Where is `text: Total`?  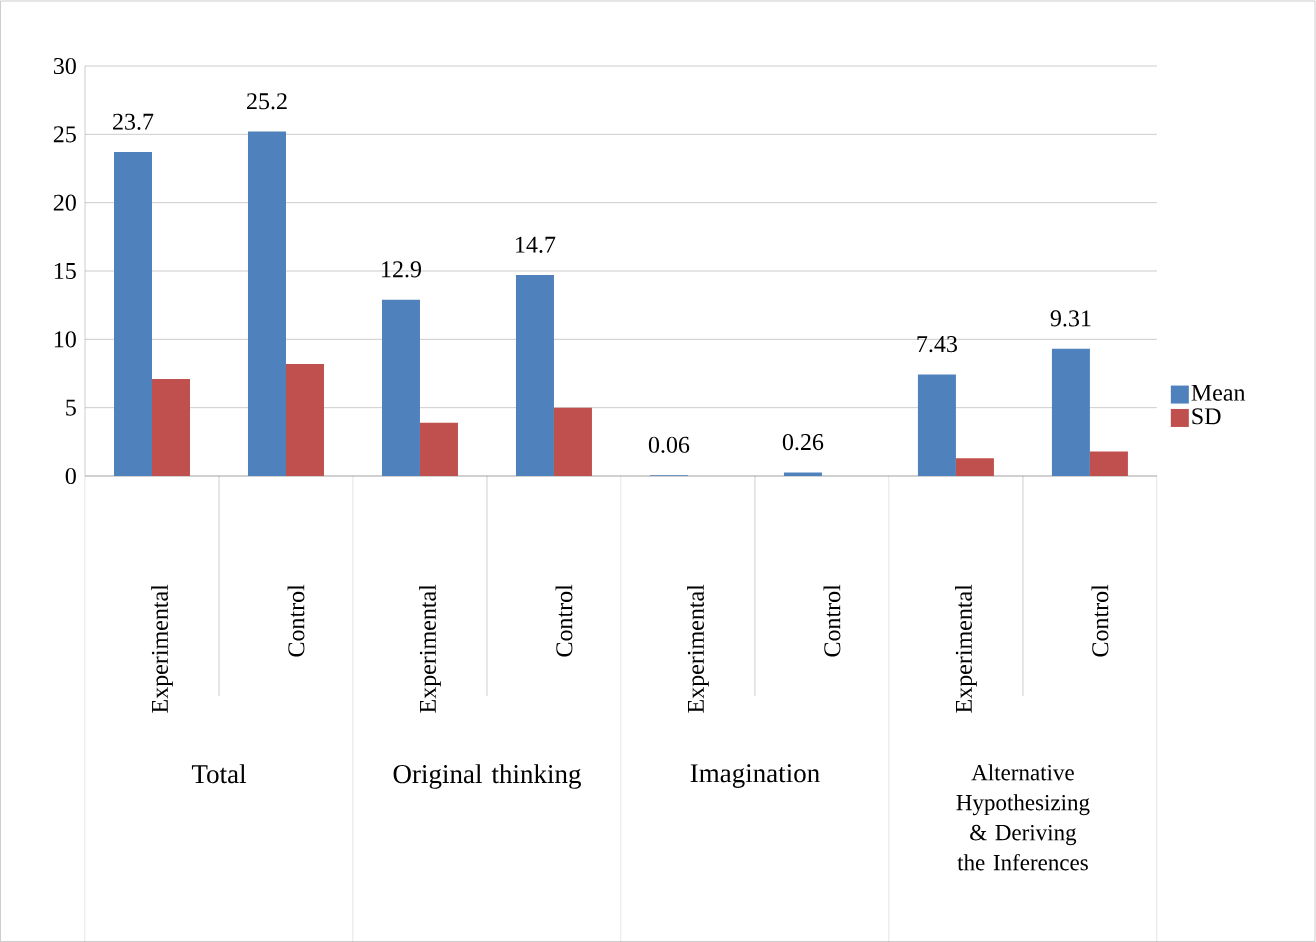 text: Total is located at coordinates (219, 774).